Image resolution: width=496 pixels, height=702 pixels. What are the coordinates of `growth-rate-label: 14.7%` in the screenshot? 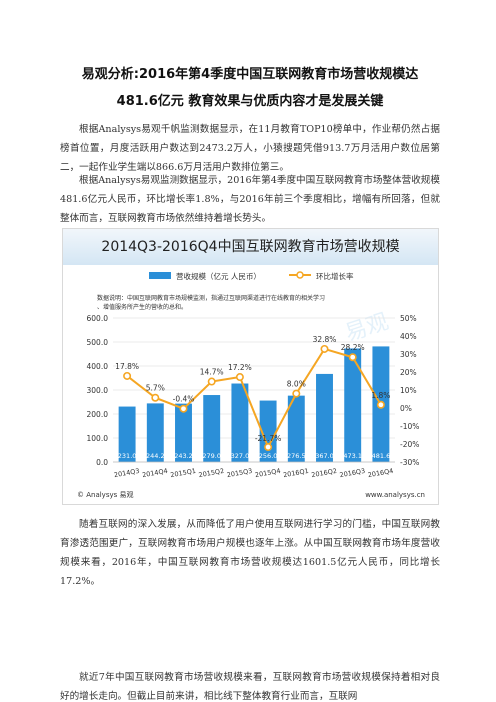 It's located at (212, 372).